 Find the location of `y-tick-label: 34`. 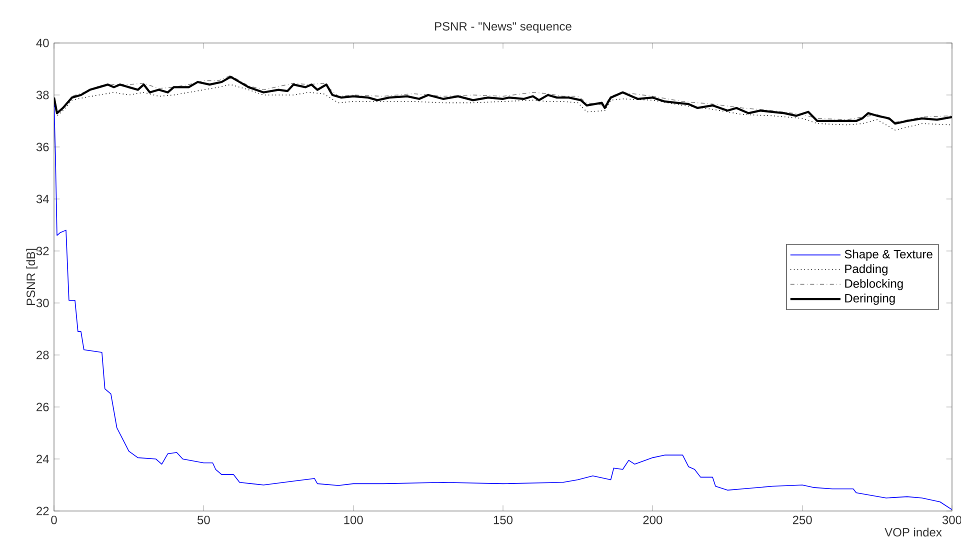

y-tick-label: 34 is located at coordinates (42, 199).